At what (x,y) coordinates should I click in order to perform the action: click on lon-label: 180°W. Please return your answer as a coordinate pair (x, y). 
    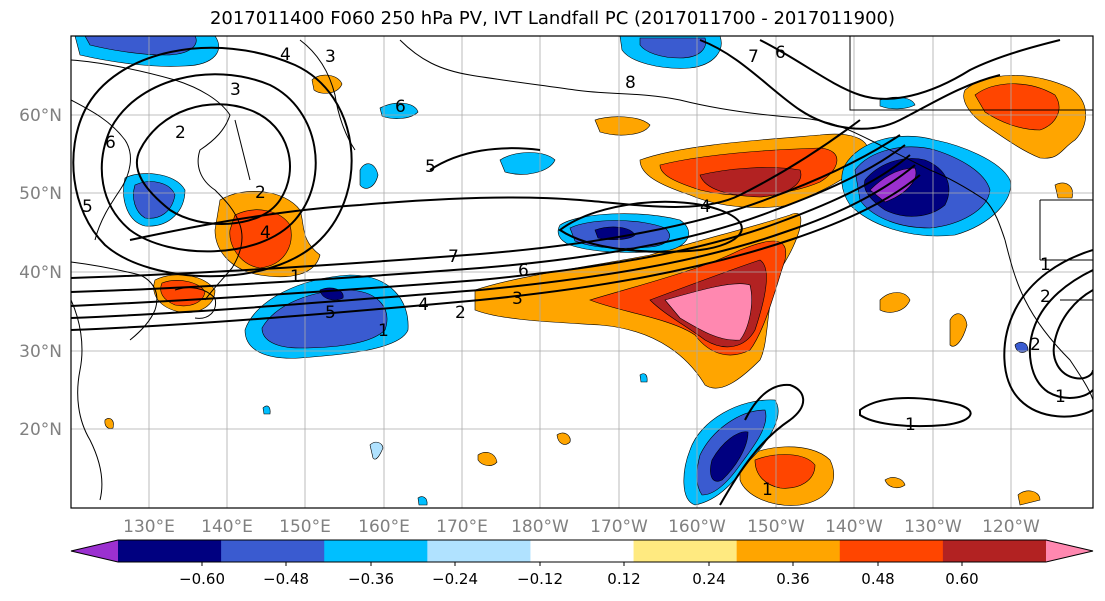
    Looking at the image, I should click on (540, 527).